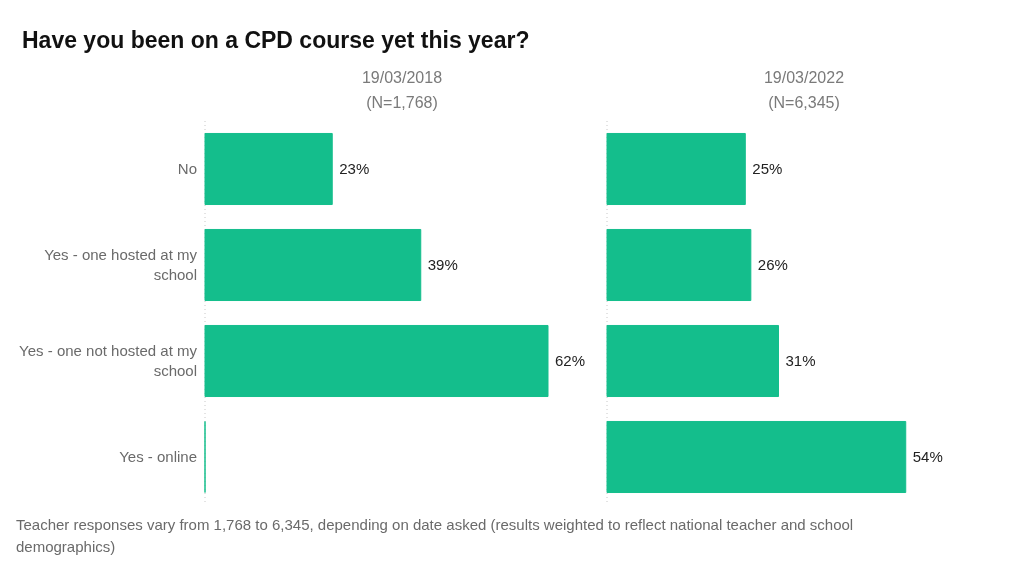 The height and width of the screenshot is (576, 1024). What do you see at coordinates (772, 265) in the screenshot?
I see `data-label: 26%` at bounding box center [772, 265].